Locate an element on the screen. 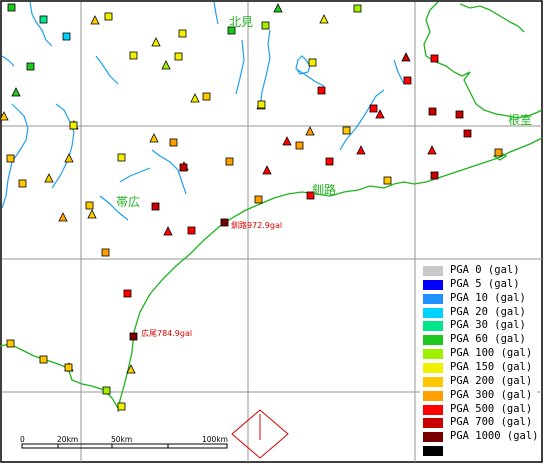 This screenshot has width=544, height=464. legend-item: PGA 1000 (gal) is located at coordinates (481, 437).